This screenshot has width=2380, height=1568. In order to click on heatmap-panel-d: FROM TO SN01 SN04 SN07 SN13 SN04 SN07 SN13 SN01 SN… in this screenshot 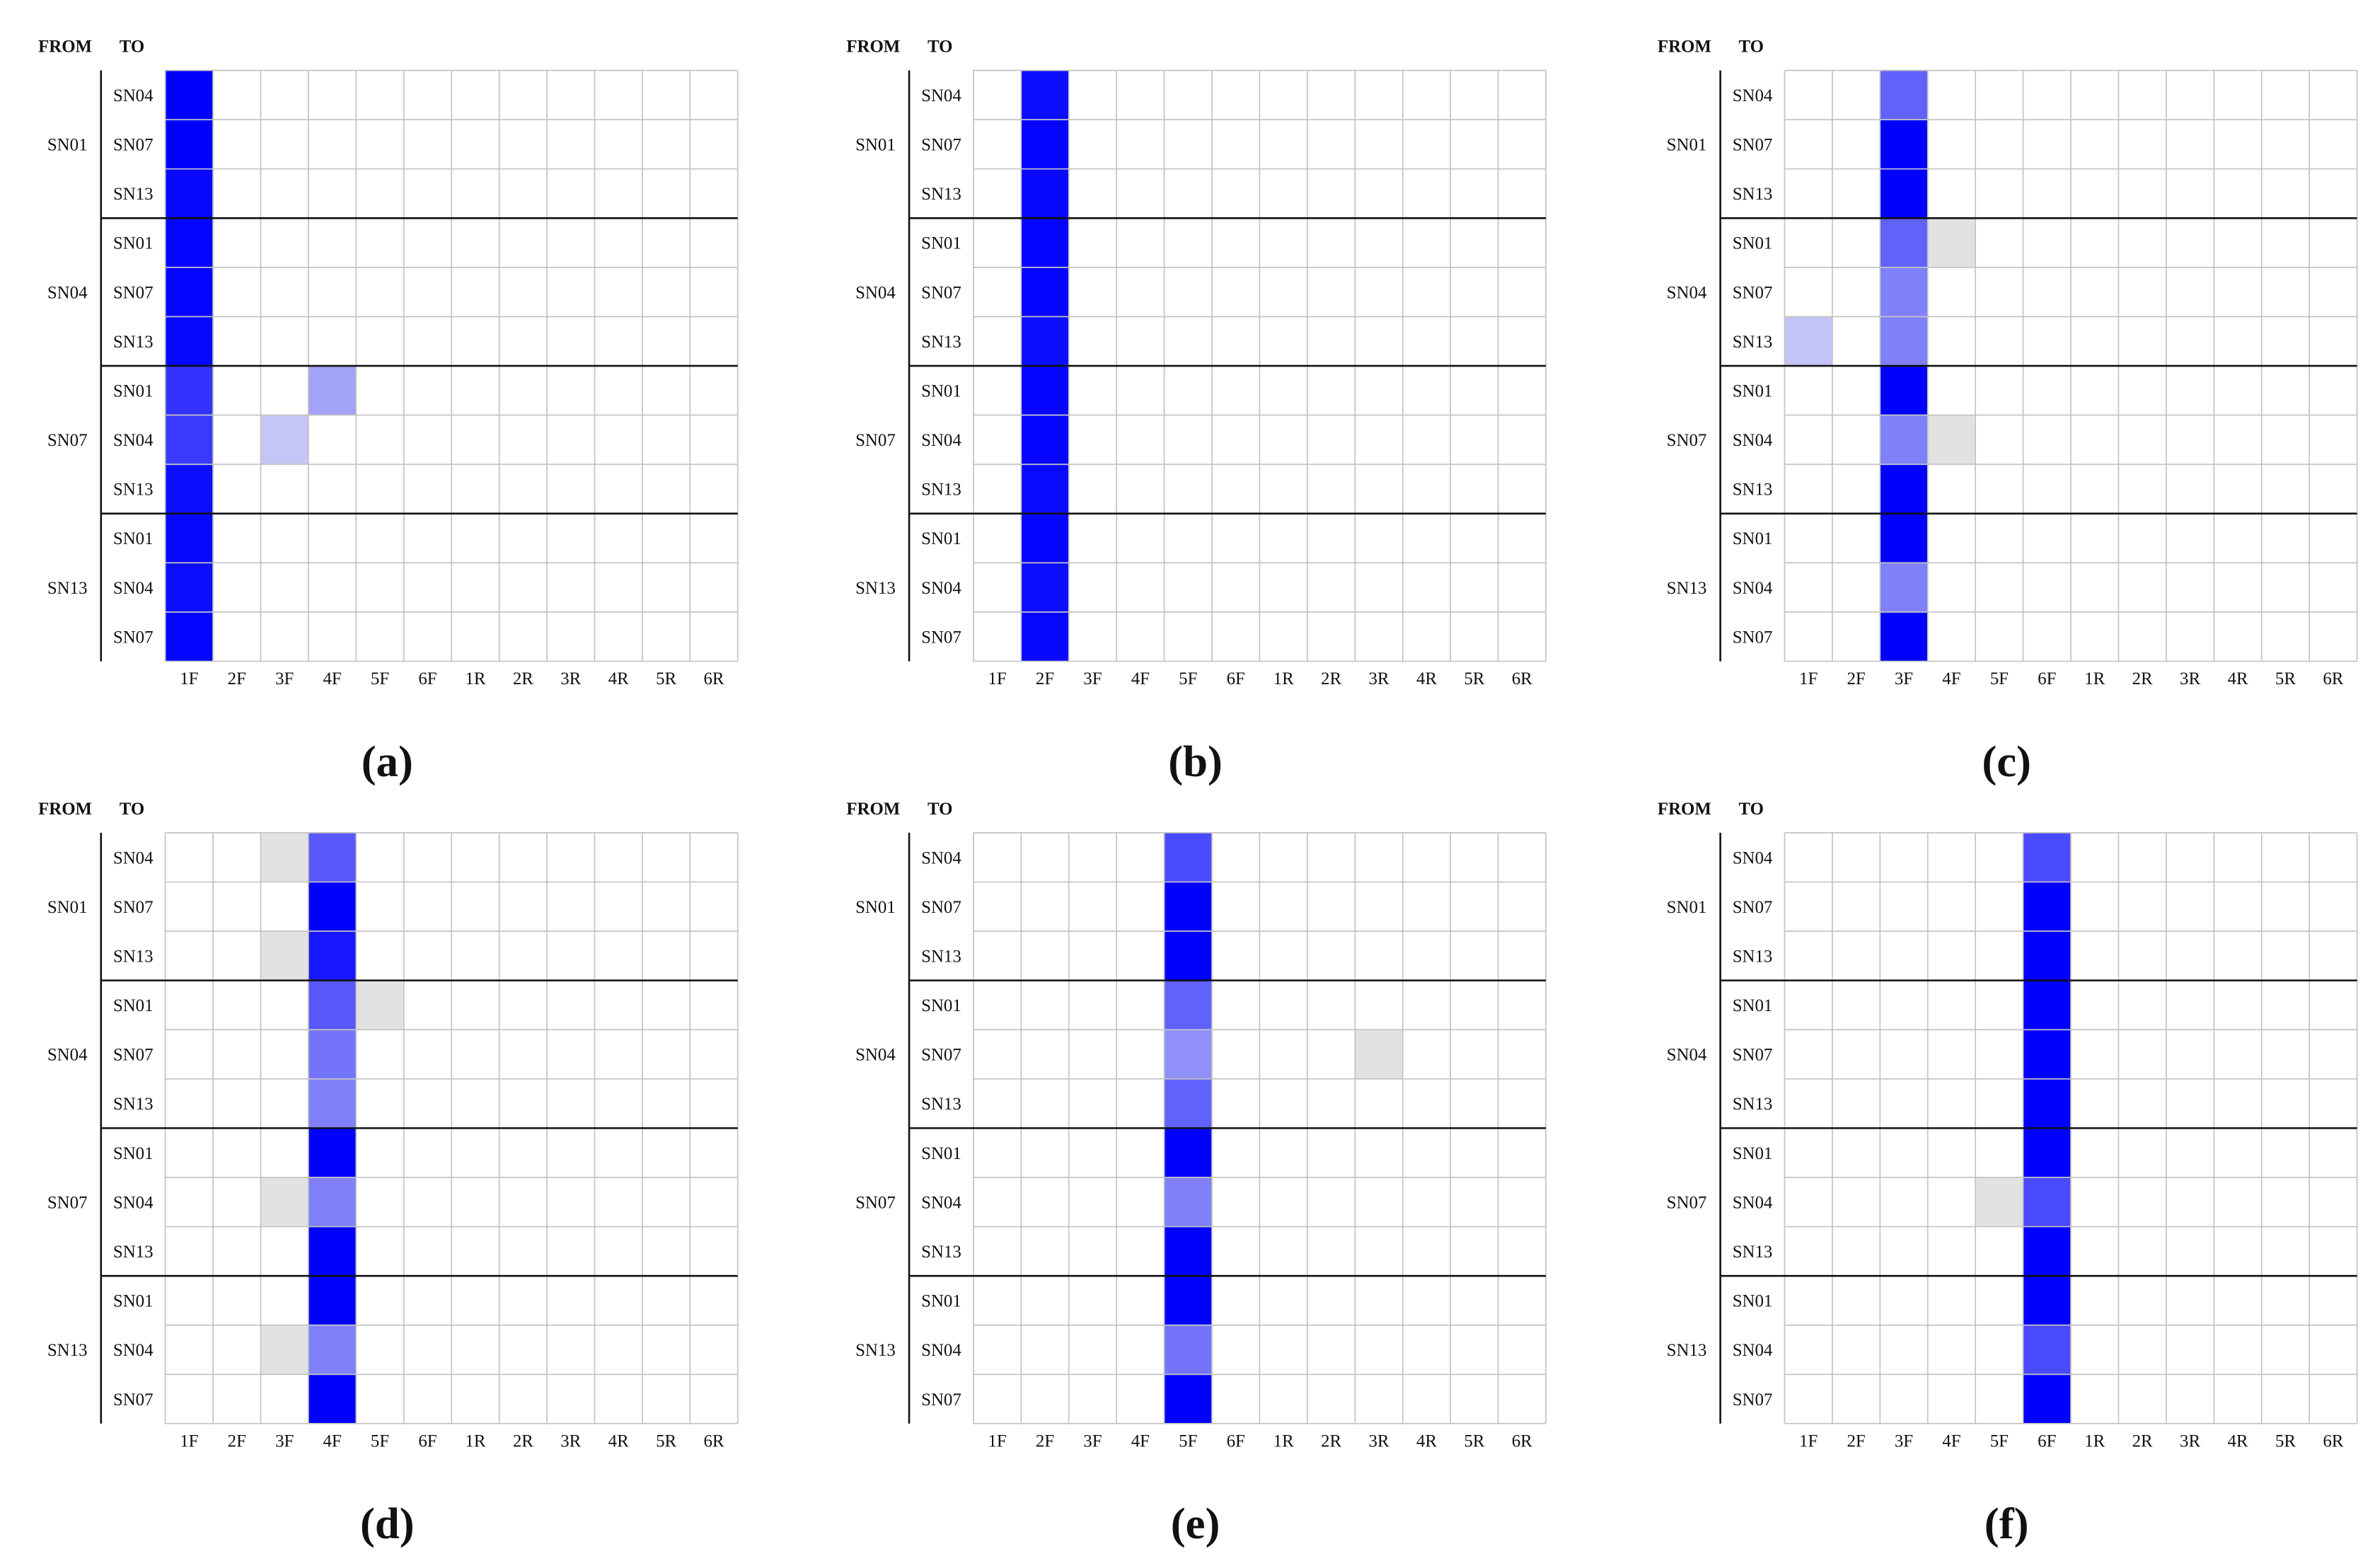, I will do `click(388, 1174)`.